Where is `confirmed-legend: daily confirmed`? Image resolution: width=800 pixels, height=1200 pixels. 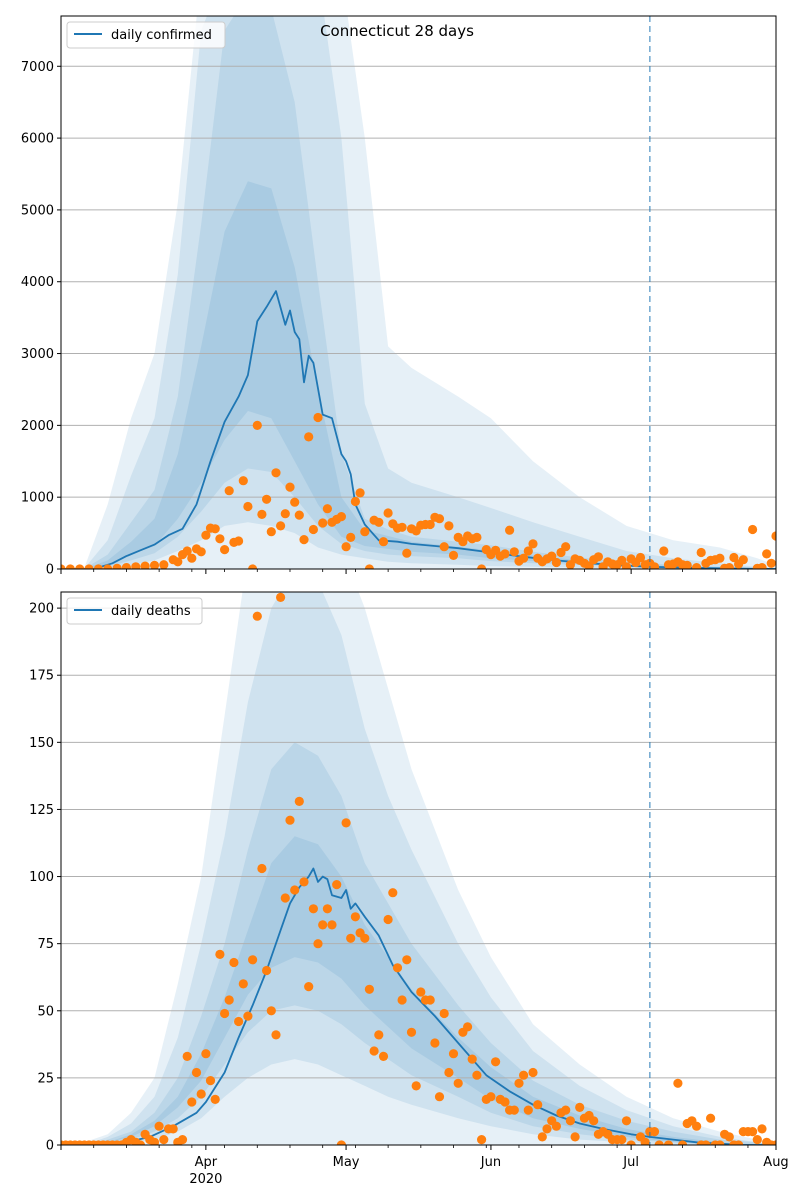 confirmed-legend: daily confirmed is located at coordinates (146, 35).